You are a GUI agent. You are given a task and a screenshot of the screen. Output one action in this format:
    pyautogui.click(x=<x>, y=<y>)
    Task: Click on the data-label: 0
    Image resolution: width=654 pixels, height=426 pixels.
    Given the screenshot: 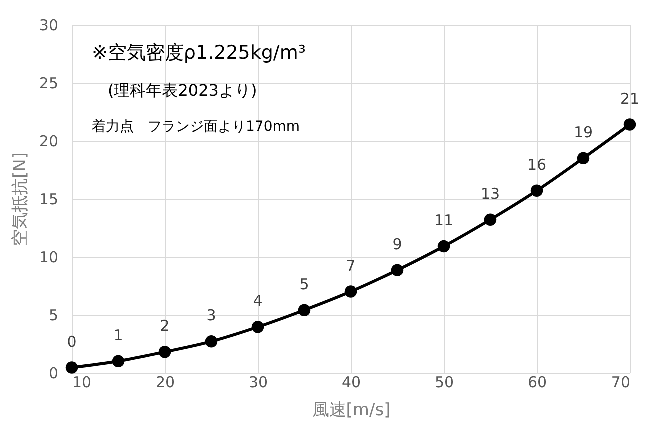 What is the action you would take?
    pyautogui.click(x=72, y=341)
    